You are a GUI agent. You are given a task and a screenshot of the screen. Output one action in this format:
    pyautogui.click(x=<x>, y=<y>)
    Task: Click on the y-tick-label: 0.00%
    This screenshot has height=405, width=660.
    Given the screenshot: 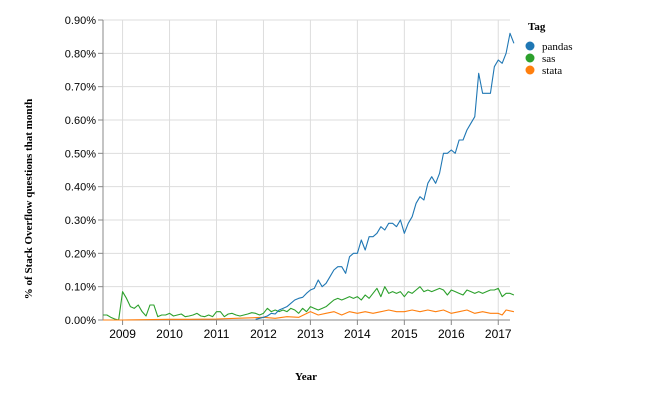 What is the action you would take?
    pyautogui.click(x=80, y=321)
    